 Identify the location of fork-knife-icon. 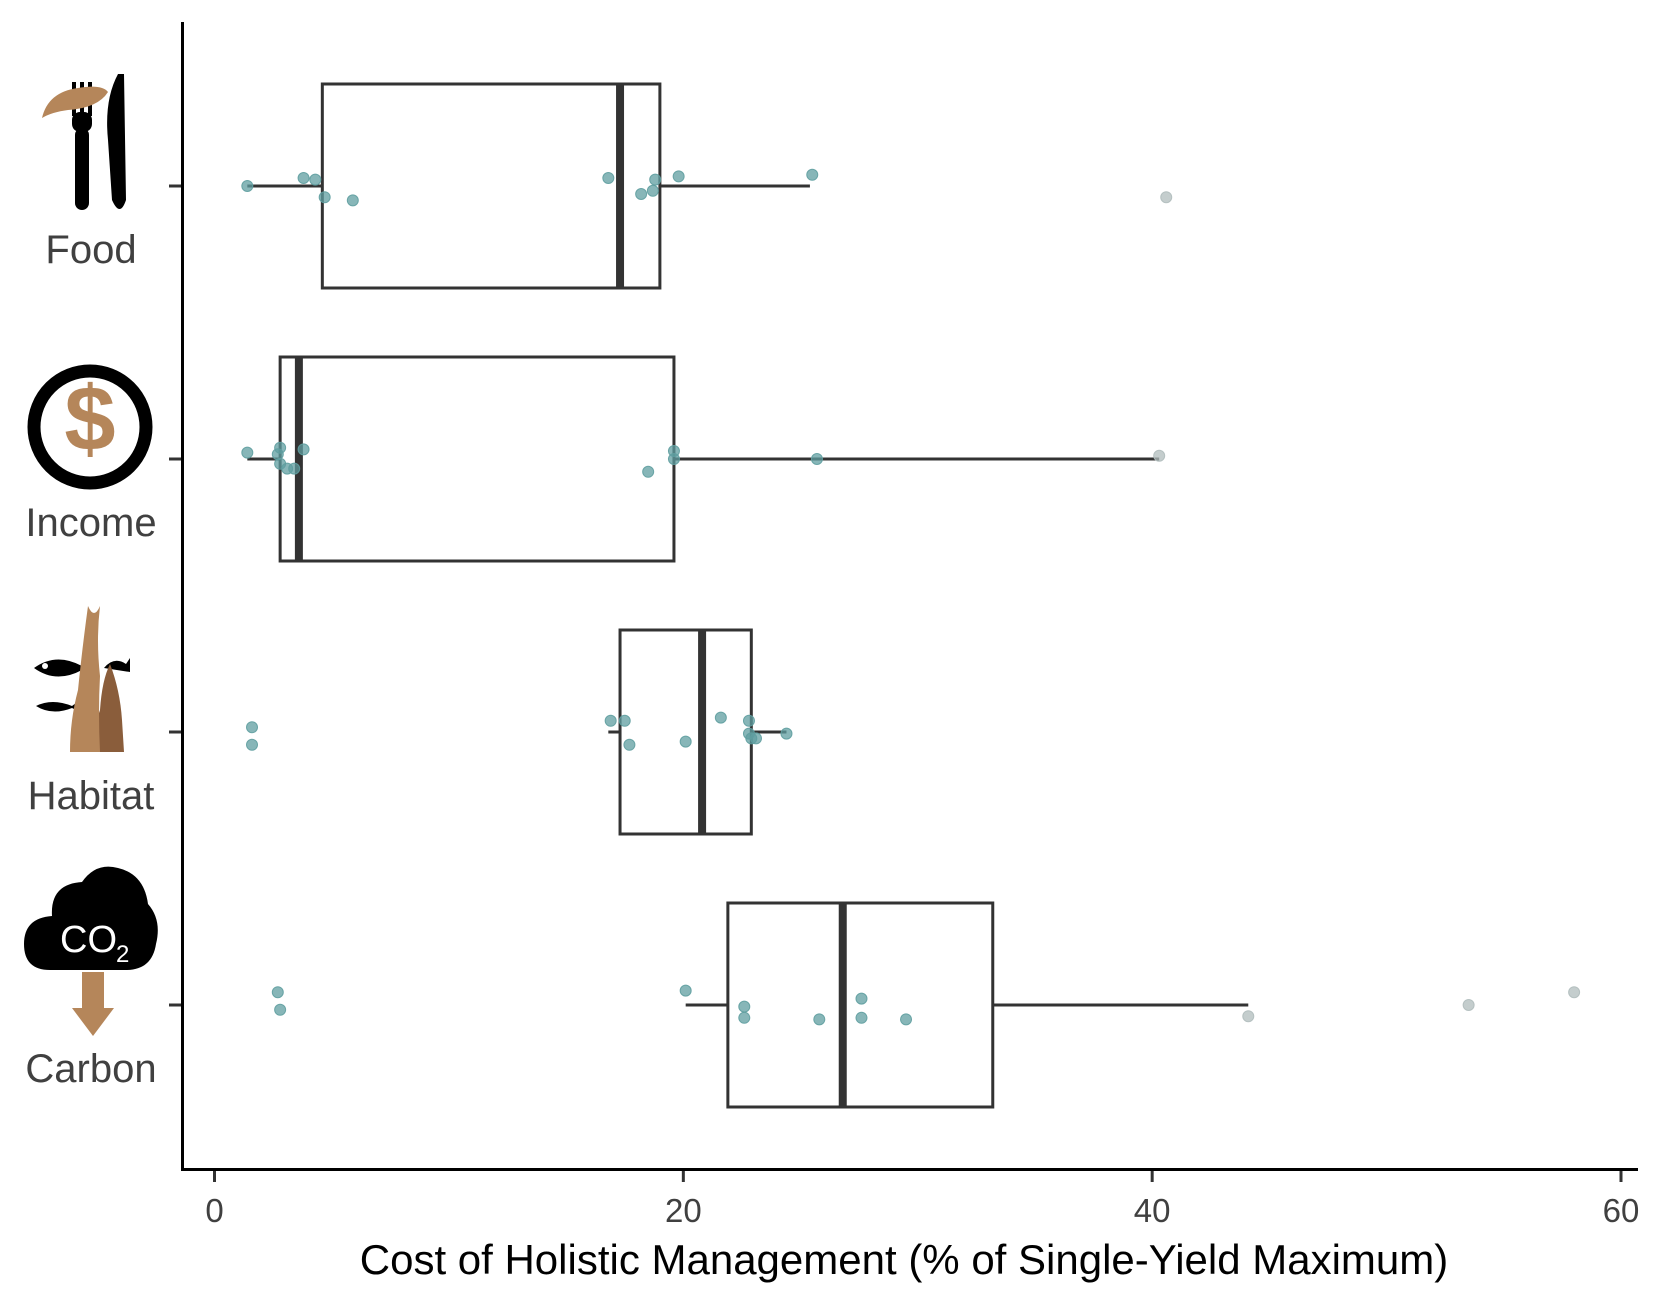
(84, 142).